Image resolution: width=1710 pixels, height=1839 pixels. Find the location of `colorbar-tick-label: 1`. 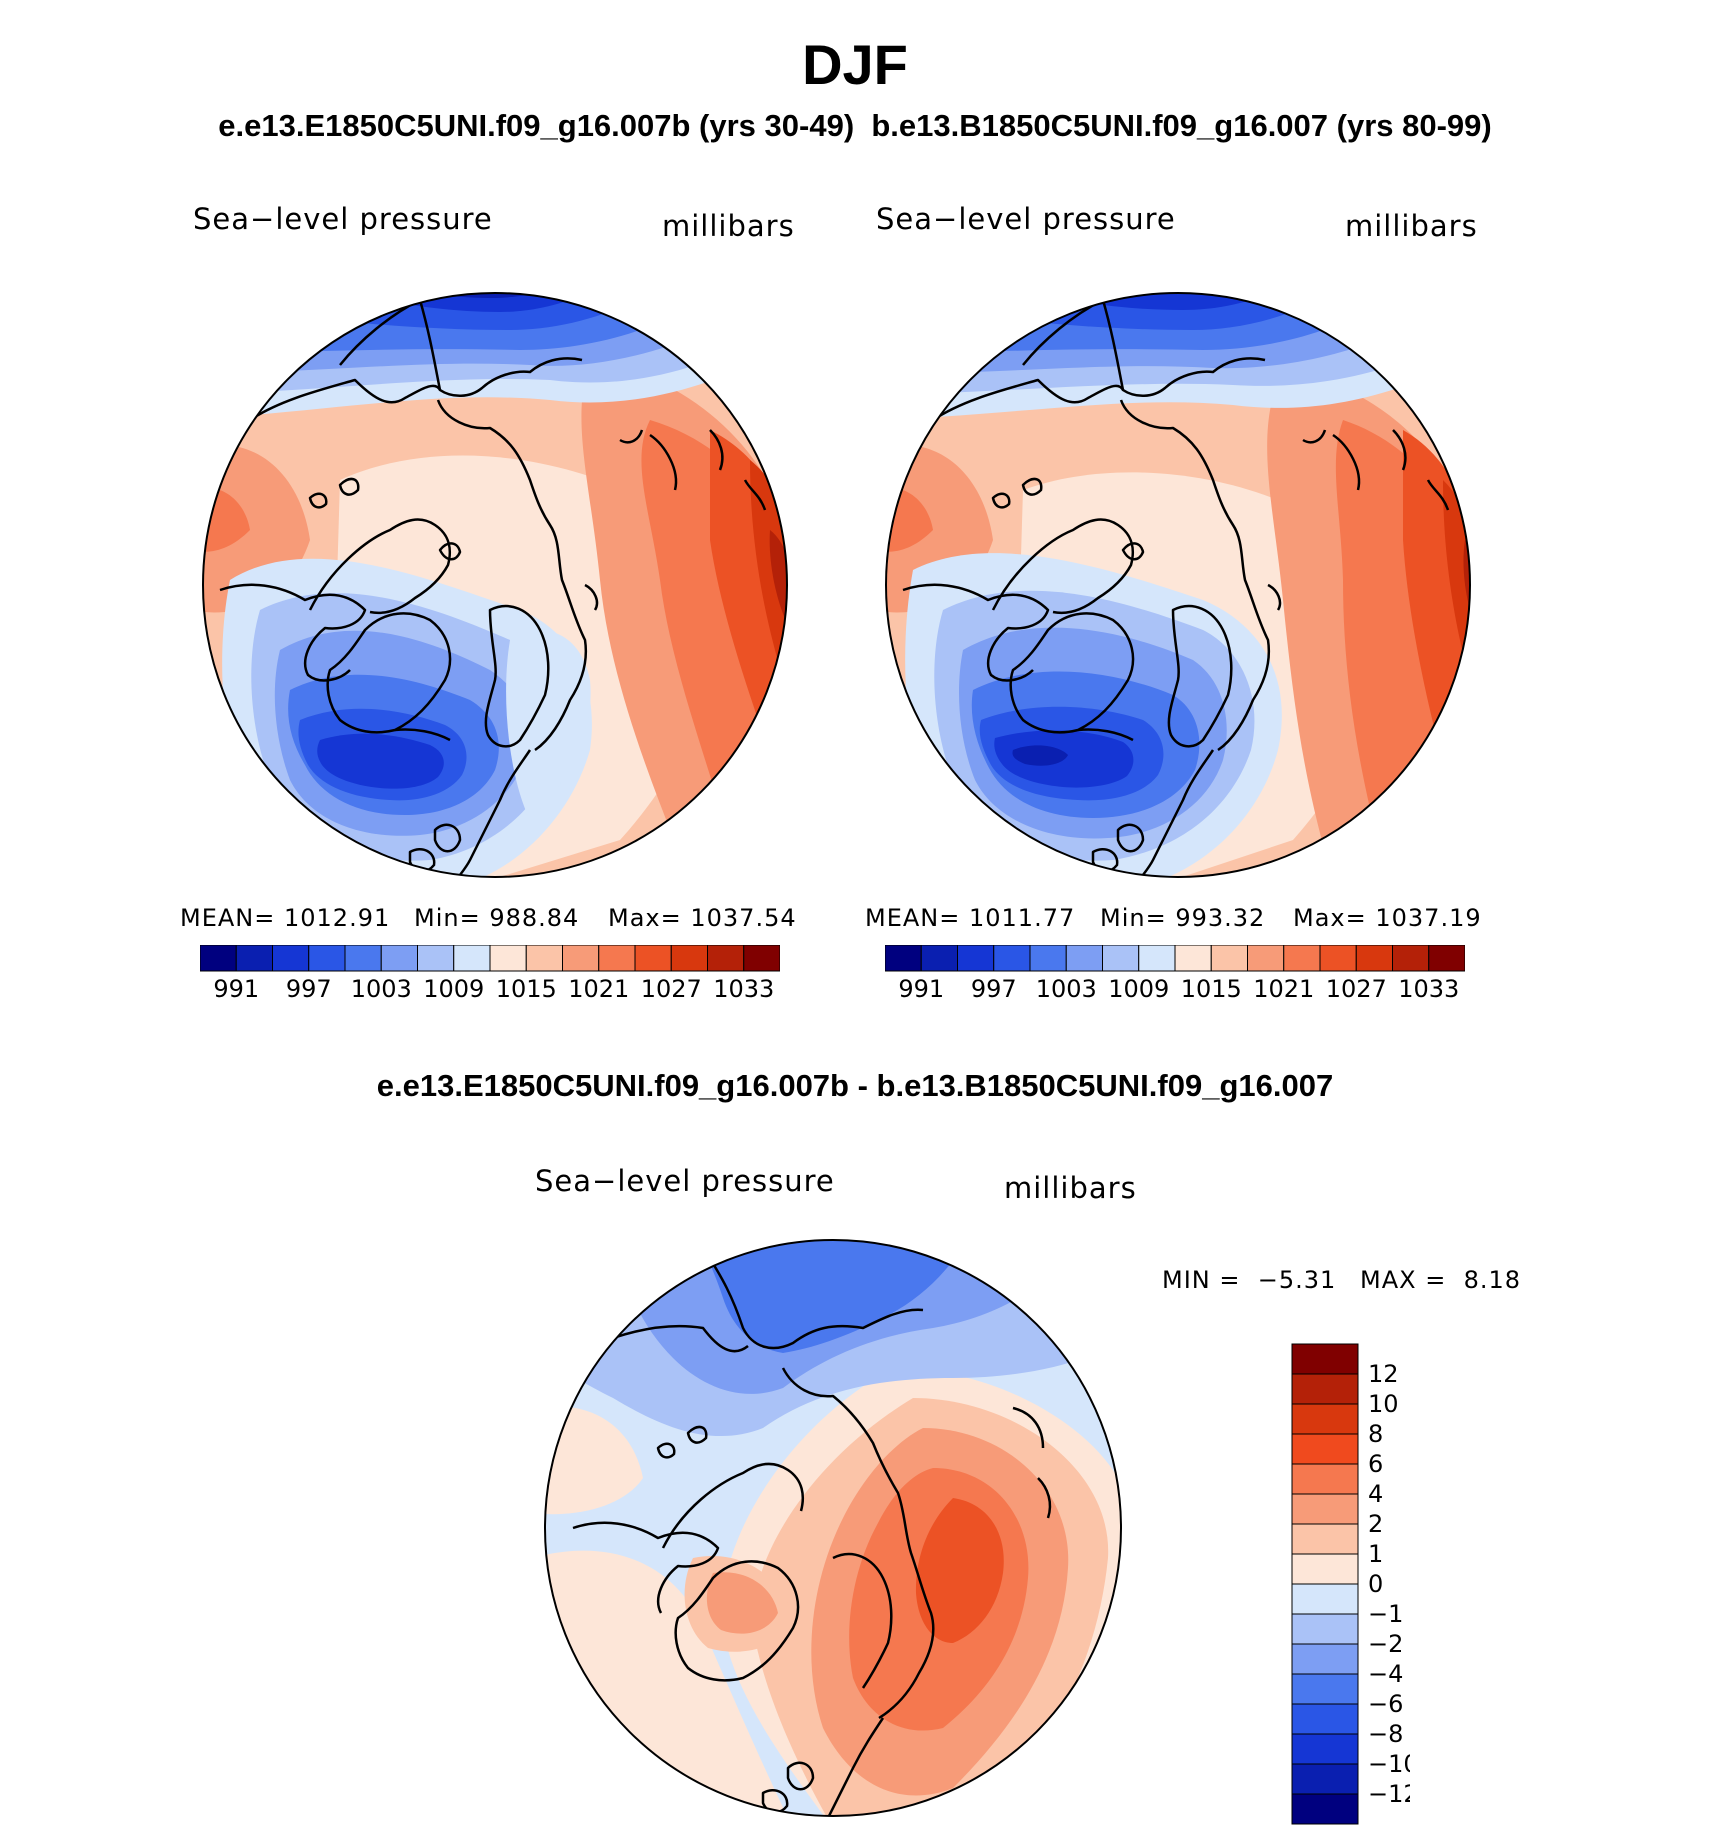

colorbar-tick-label: 1 is located at coordinates (1375, 1554).